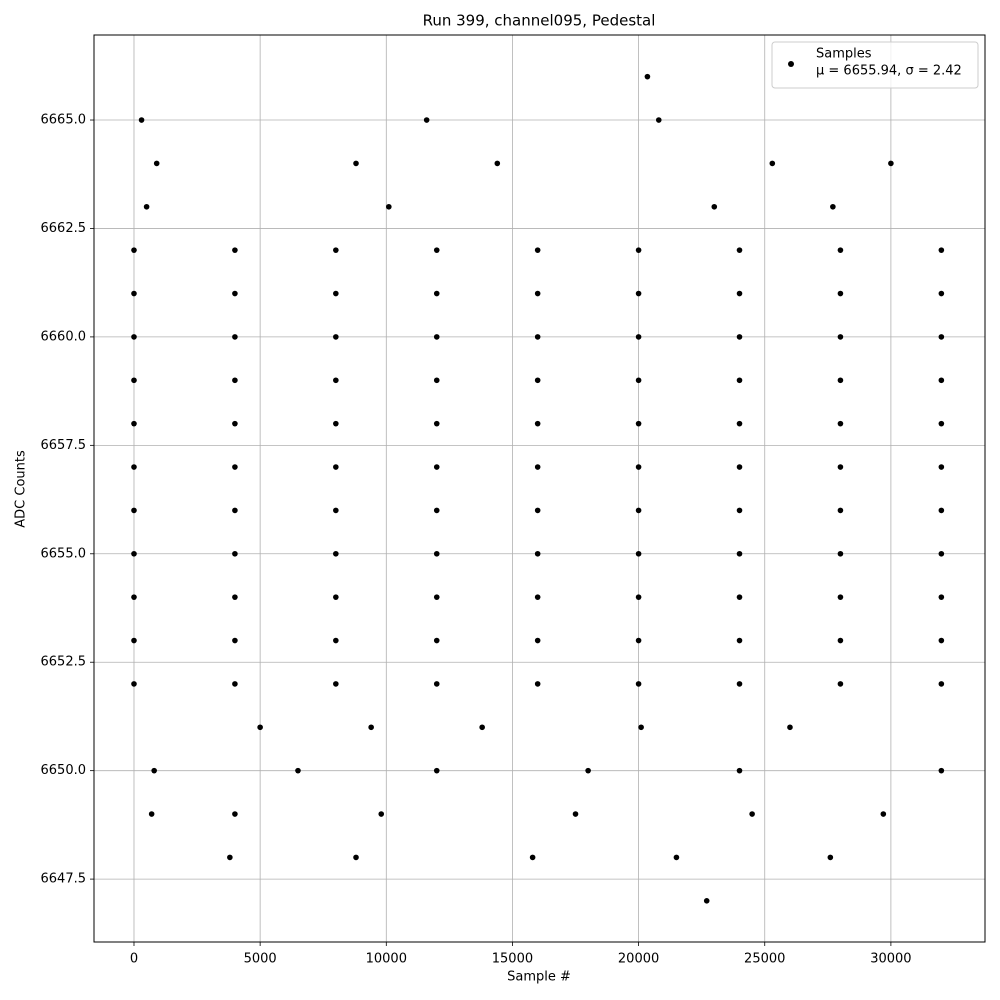  I want to click on y-tick-label: 6652.5, so click(64, 662).